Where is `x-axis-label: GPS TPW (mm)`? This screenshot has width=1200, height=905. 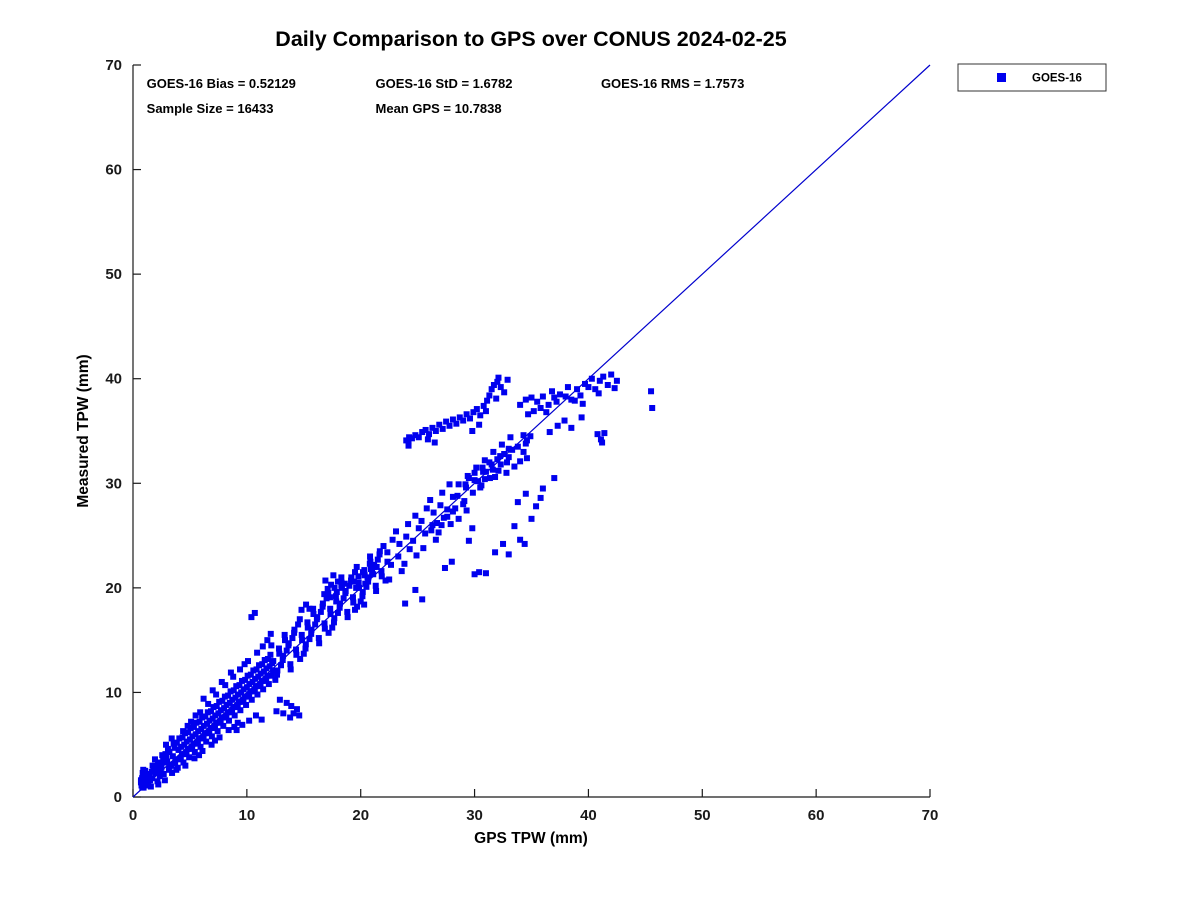
x-axis-label: GPS TPW (mm) is located at coordinates (531, 838).